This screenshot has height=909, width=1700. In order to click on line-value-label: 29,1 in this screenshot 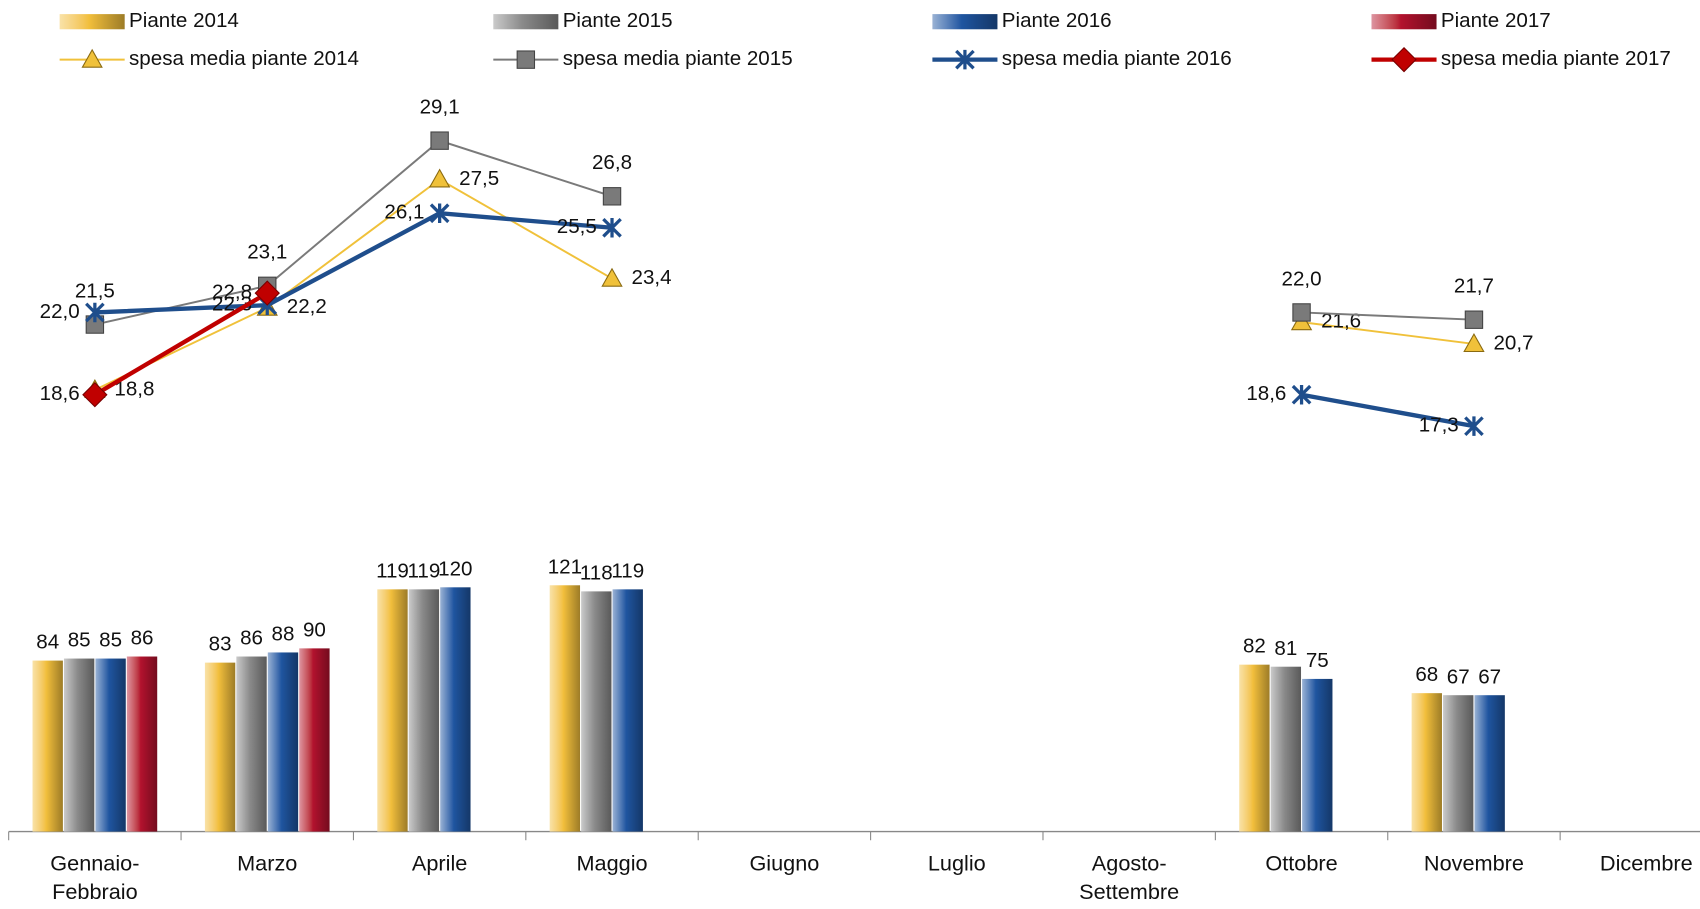, I will do `click(440, 107)`.